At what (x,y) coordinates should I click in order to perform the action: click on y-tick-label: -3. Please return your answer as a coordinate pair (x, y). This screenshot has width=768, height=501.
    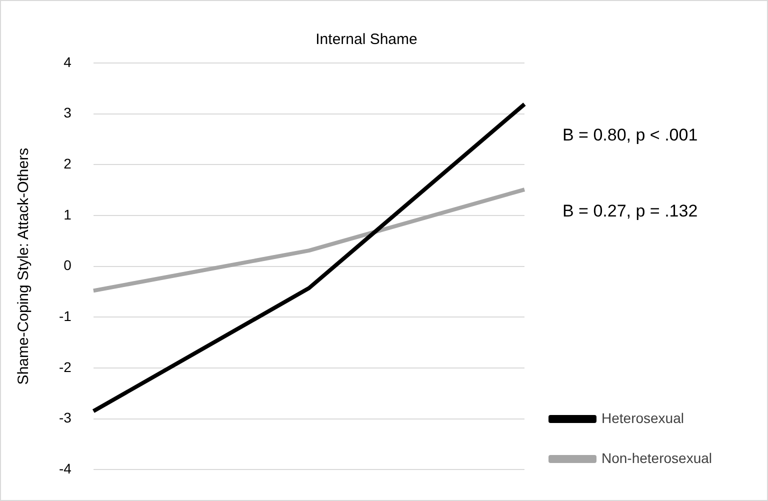
    Looking at the image, I should click on (65, 418).